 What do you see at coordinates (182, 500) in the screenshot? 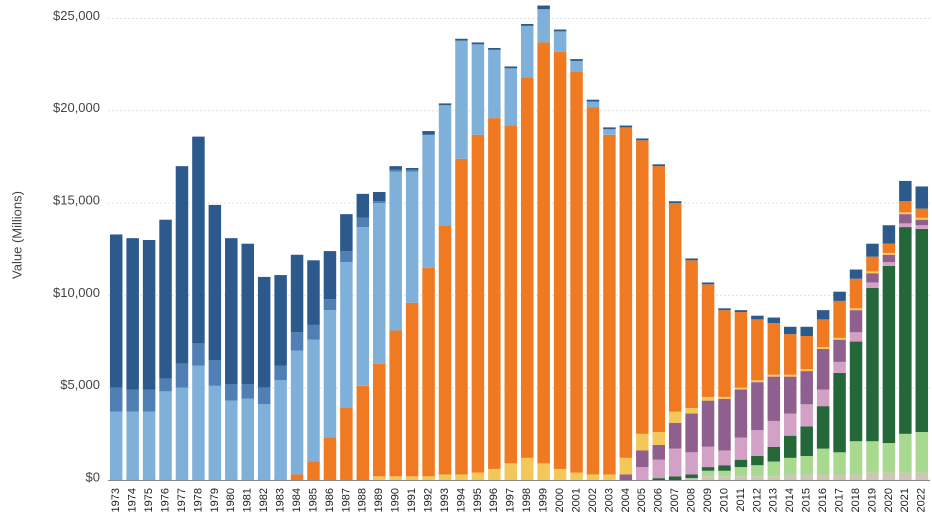
I see `x-tick-label: 1977` at bounding box center [182, 500].